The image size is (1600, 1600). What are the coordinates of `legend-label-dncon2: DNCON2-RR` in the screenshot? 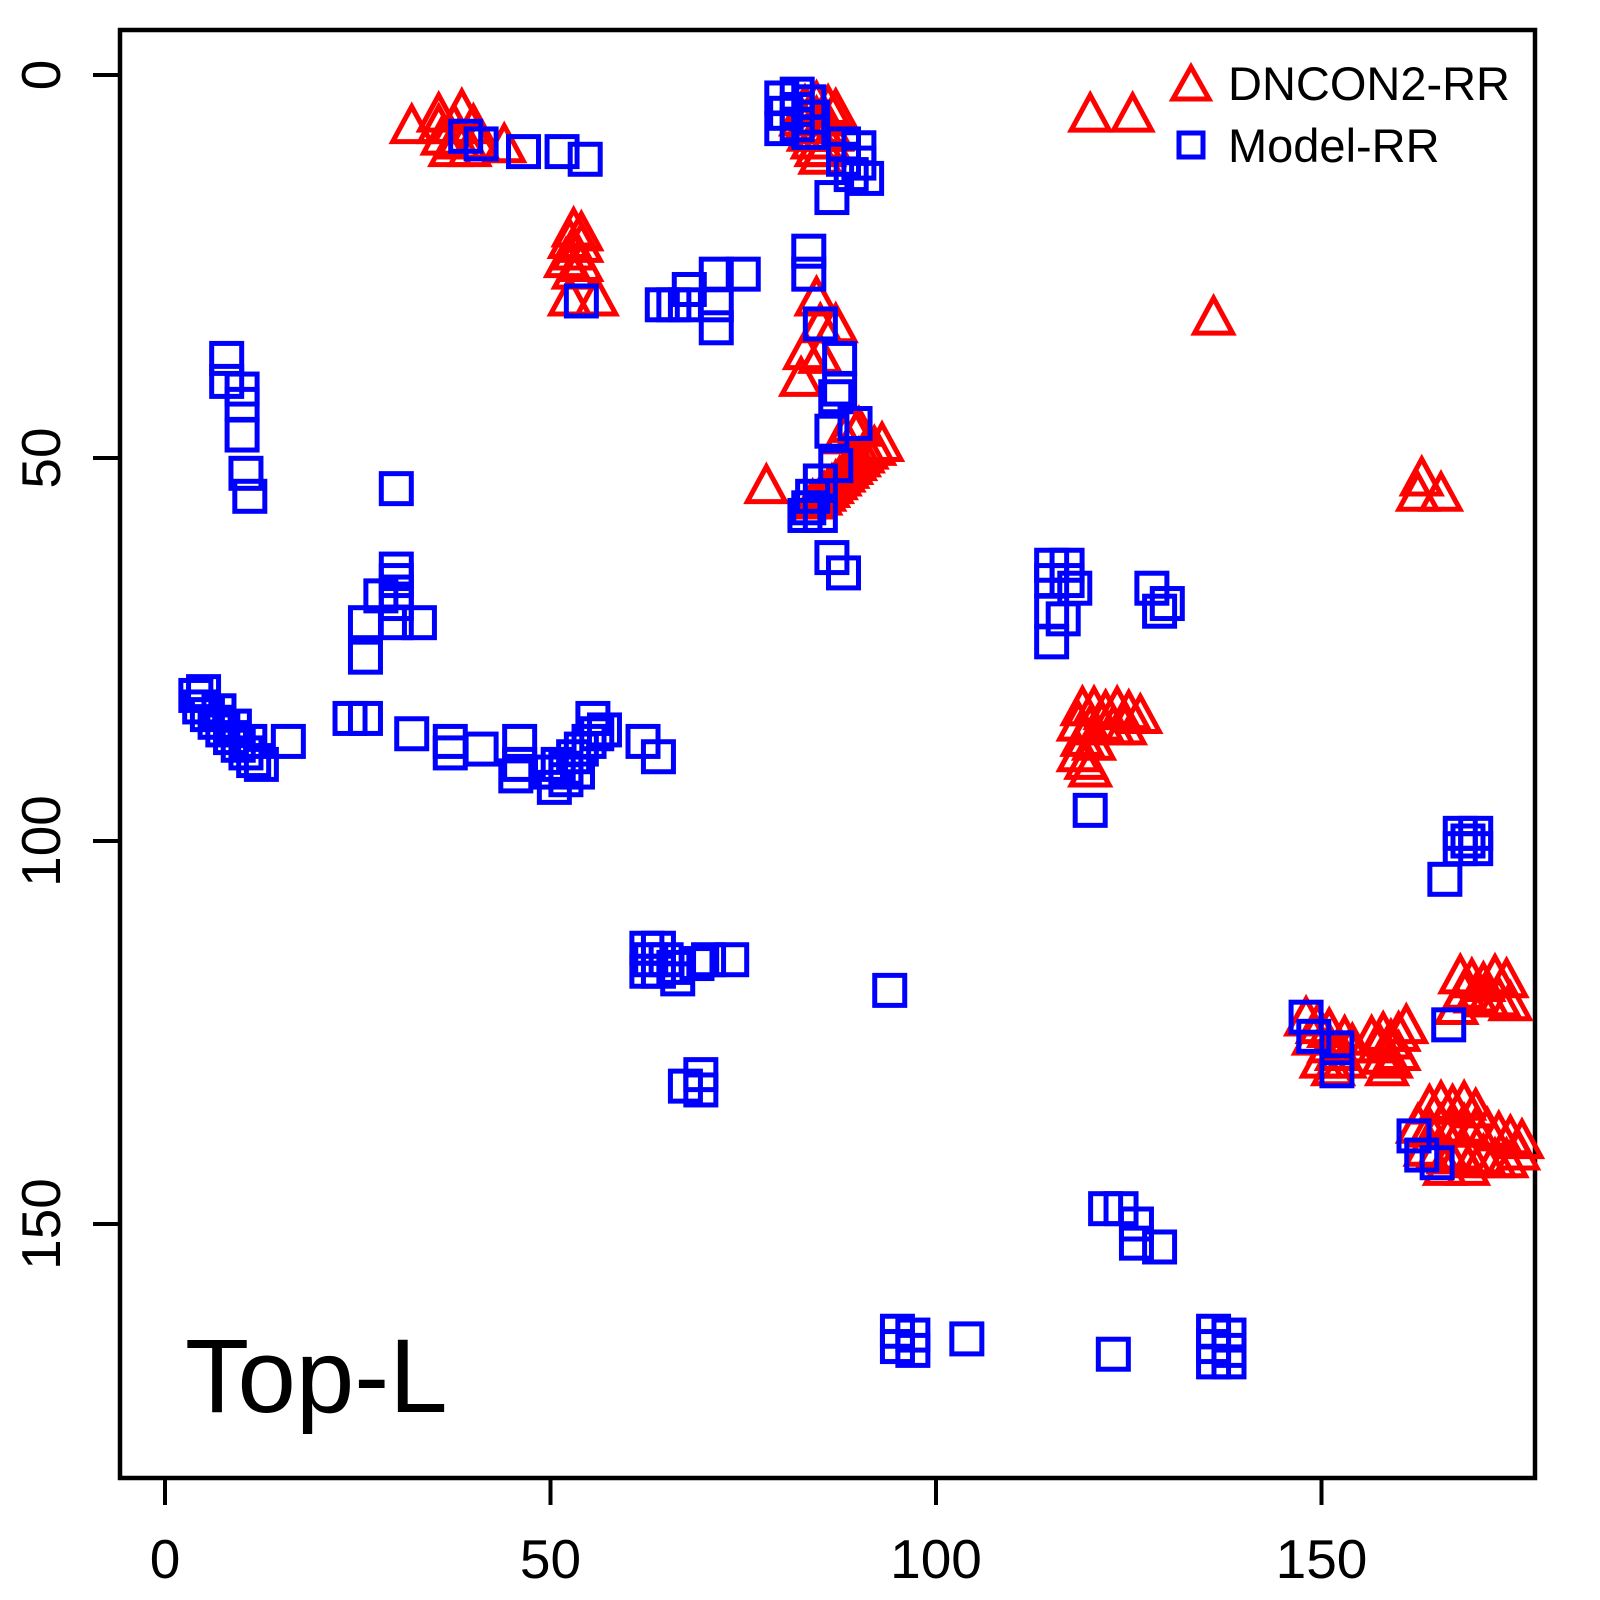 It's located at (1369, 83).